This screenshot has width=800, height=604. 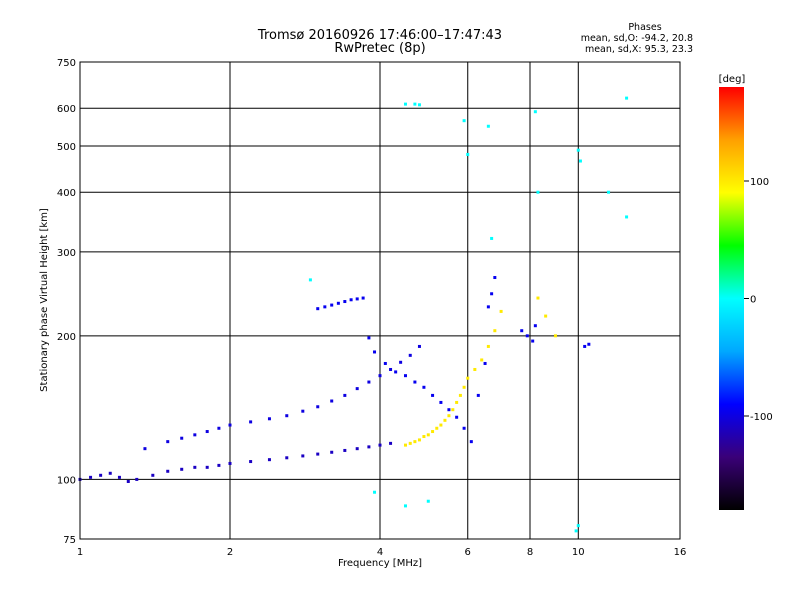 I want to click on x-axis-label: Frequency [MHz], so click(x=380, y=563).